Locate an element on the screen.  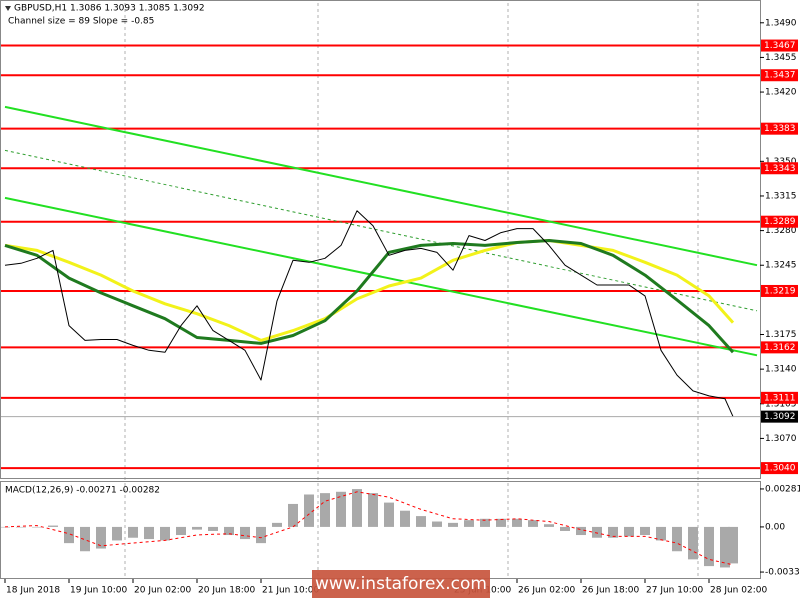
last-price-box is located at coordinates (779, 416).